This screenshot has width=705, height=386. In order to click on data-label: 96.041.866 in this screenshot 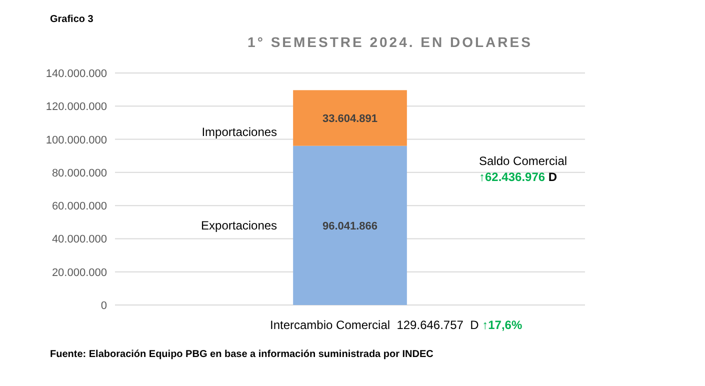, I will do `click(350, 226)`.